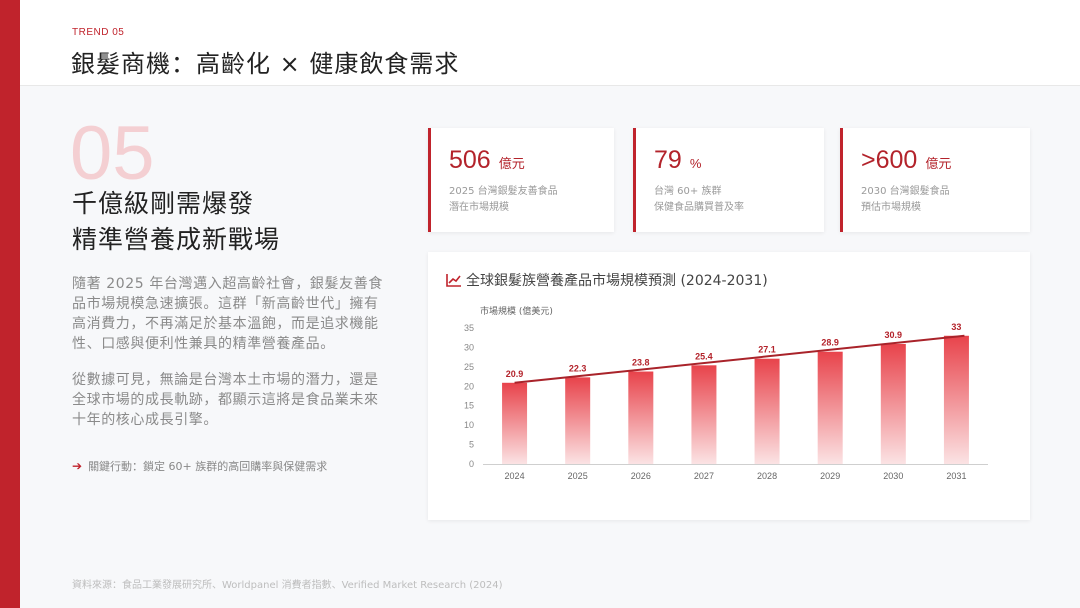  Describe the element at coordinates (704, 476) in the screenshot. I see `x-tick-label: 2027` at that location.